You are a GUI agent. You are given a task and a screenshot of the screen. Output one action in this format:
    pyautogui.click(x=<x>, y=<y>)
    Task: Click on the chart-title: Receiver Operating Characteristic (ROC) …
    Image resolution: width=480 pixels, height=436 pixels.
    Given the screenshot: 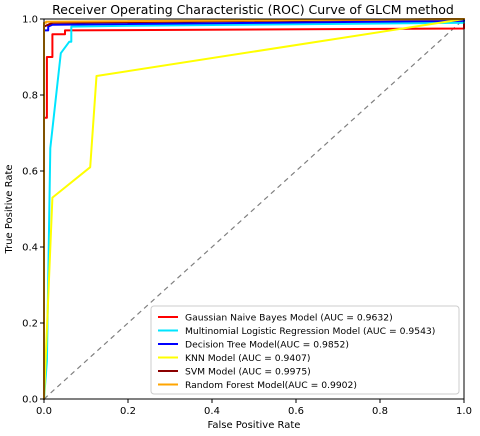 What is the action you would take?
    pyautogui.click(x=253, y=9)
    